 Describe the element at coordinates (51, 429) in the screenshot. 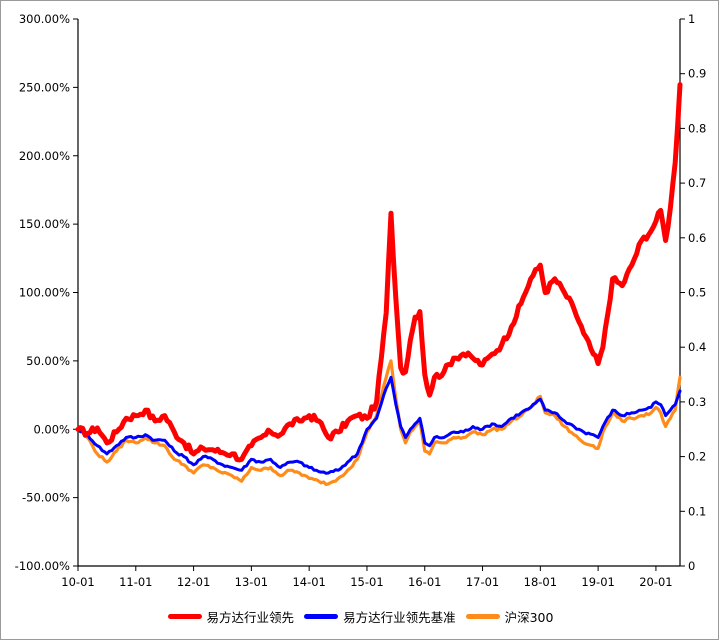

I see `y-left-tick-label: 0.00%` at that location.